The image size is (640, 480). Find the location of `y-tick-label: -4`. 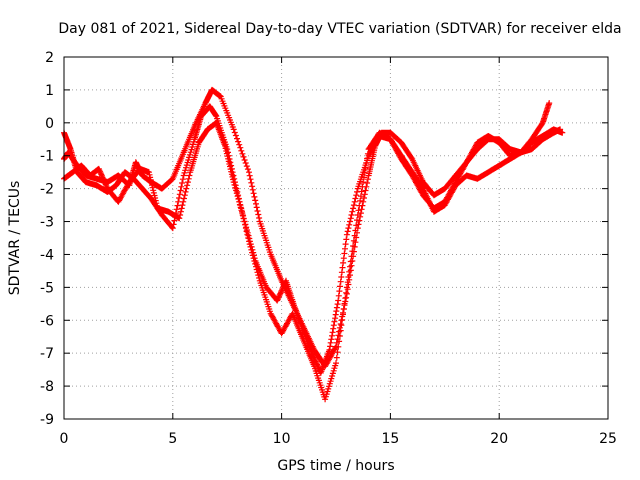

y-tick-label: -4 is located at coordinates (47, 255).